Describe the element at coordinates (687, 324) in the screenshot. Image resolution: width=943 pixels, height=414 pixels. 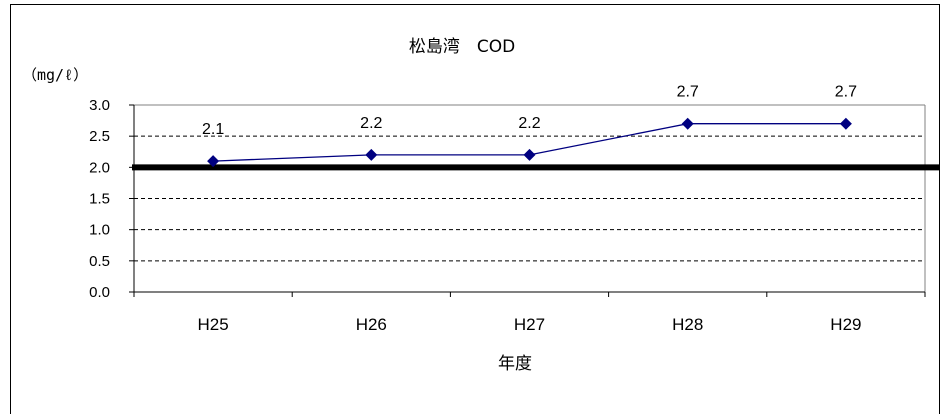
I see `x-tick-label: H28` at that location.